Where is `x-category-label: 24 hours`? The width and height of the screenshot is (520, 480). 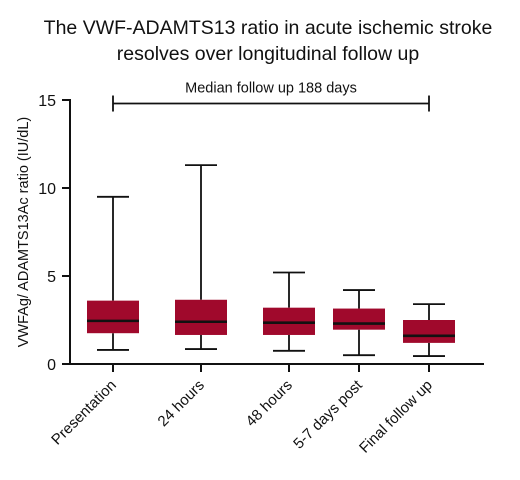
x-category-label: 24 hours is located at coordinates (181, 403).